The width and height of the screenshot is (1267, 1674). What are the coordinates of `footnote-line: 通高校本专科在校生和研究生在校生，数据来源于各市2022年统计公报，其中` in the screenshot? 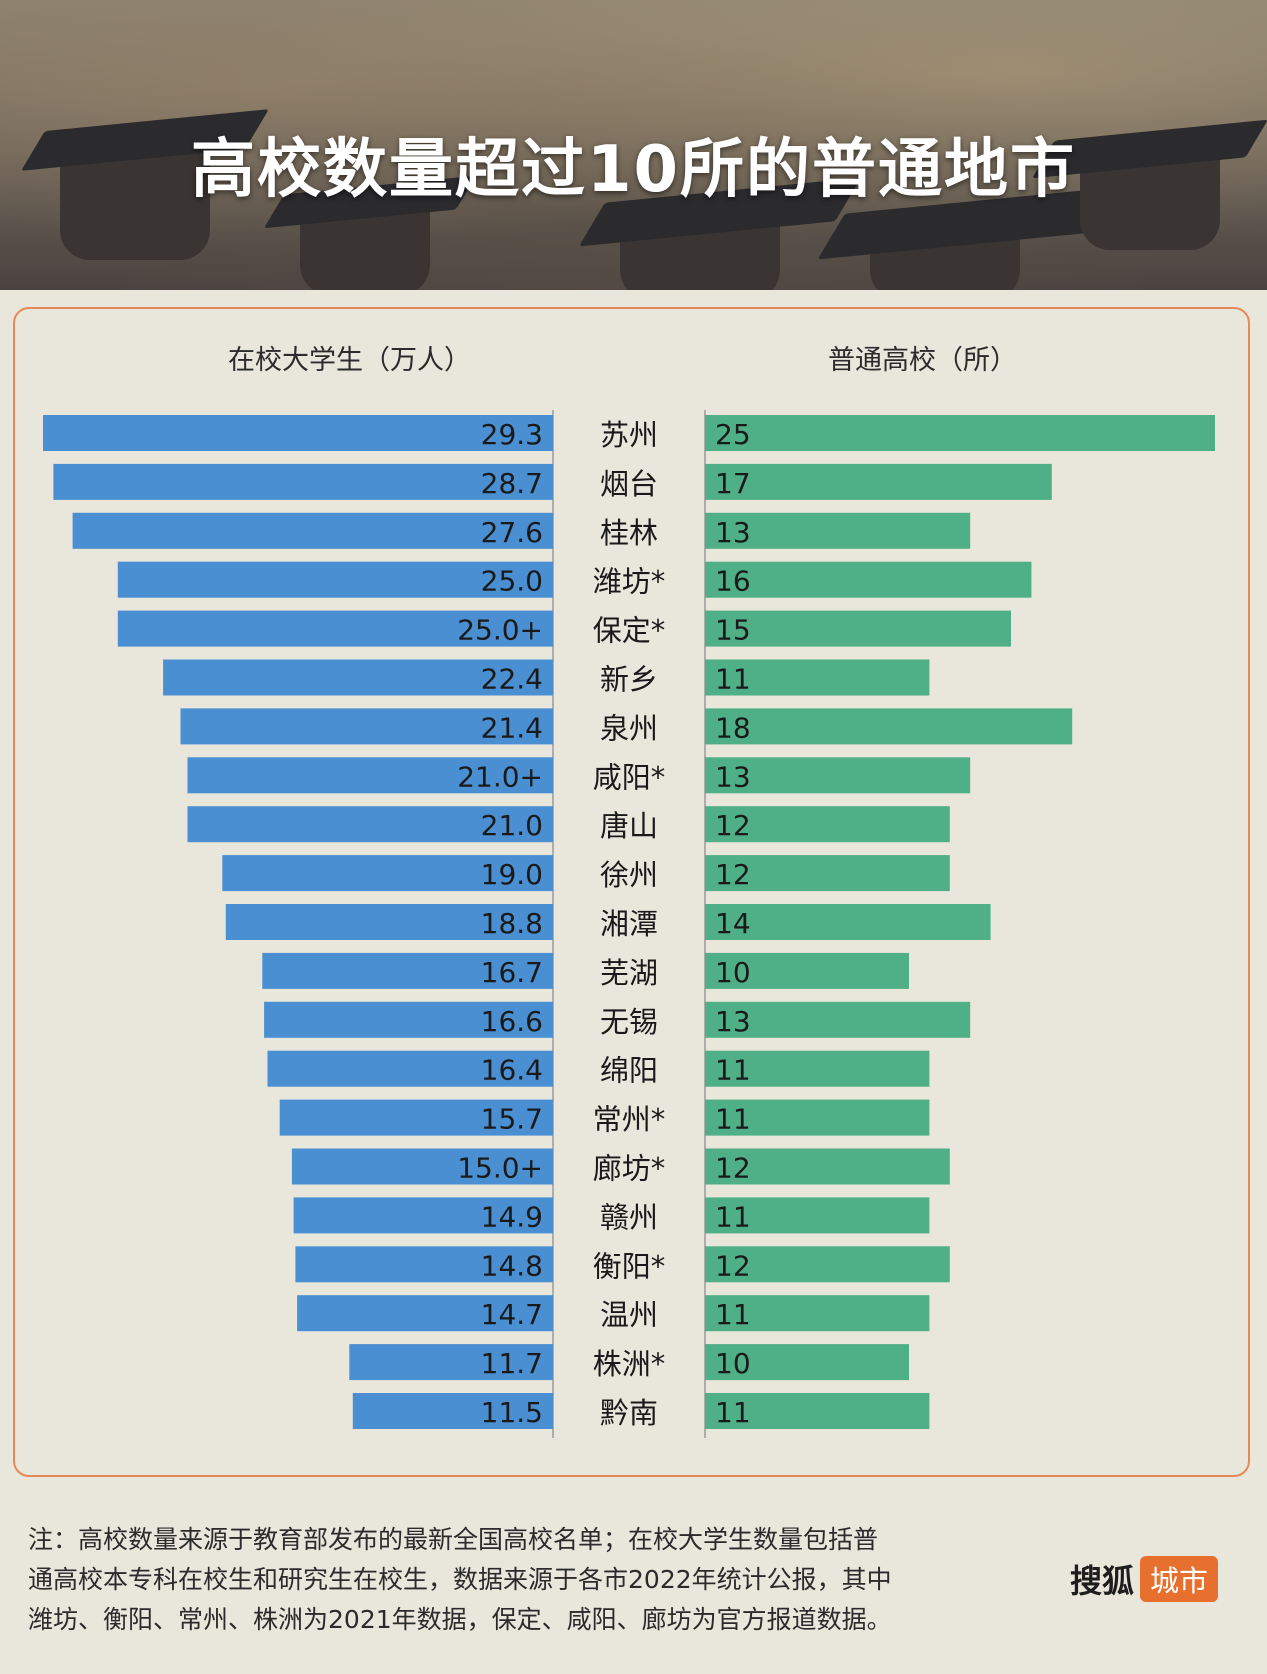 It's located at (460, 1579).